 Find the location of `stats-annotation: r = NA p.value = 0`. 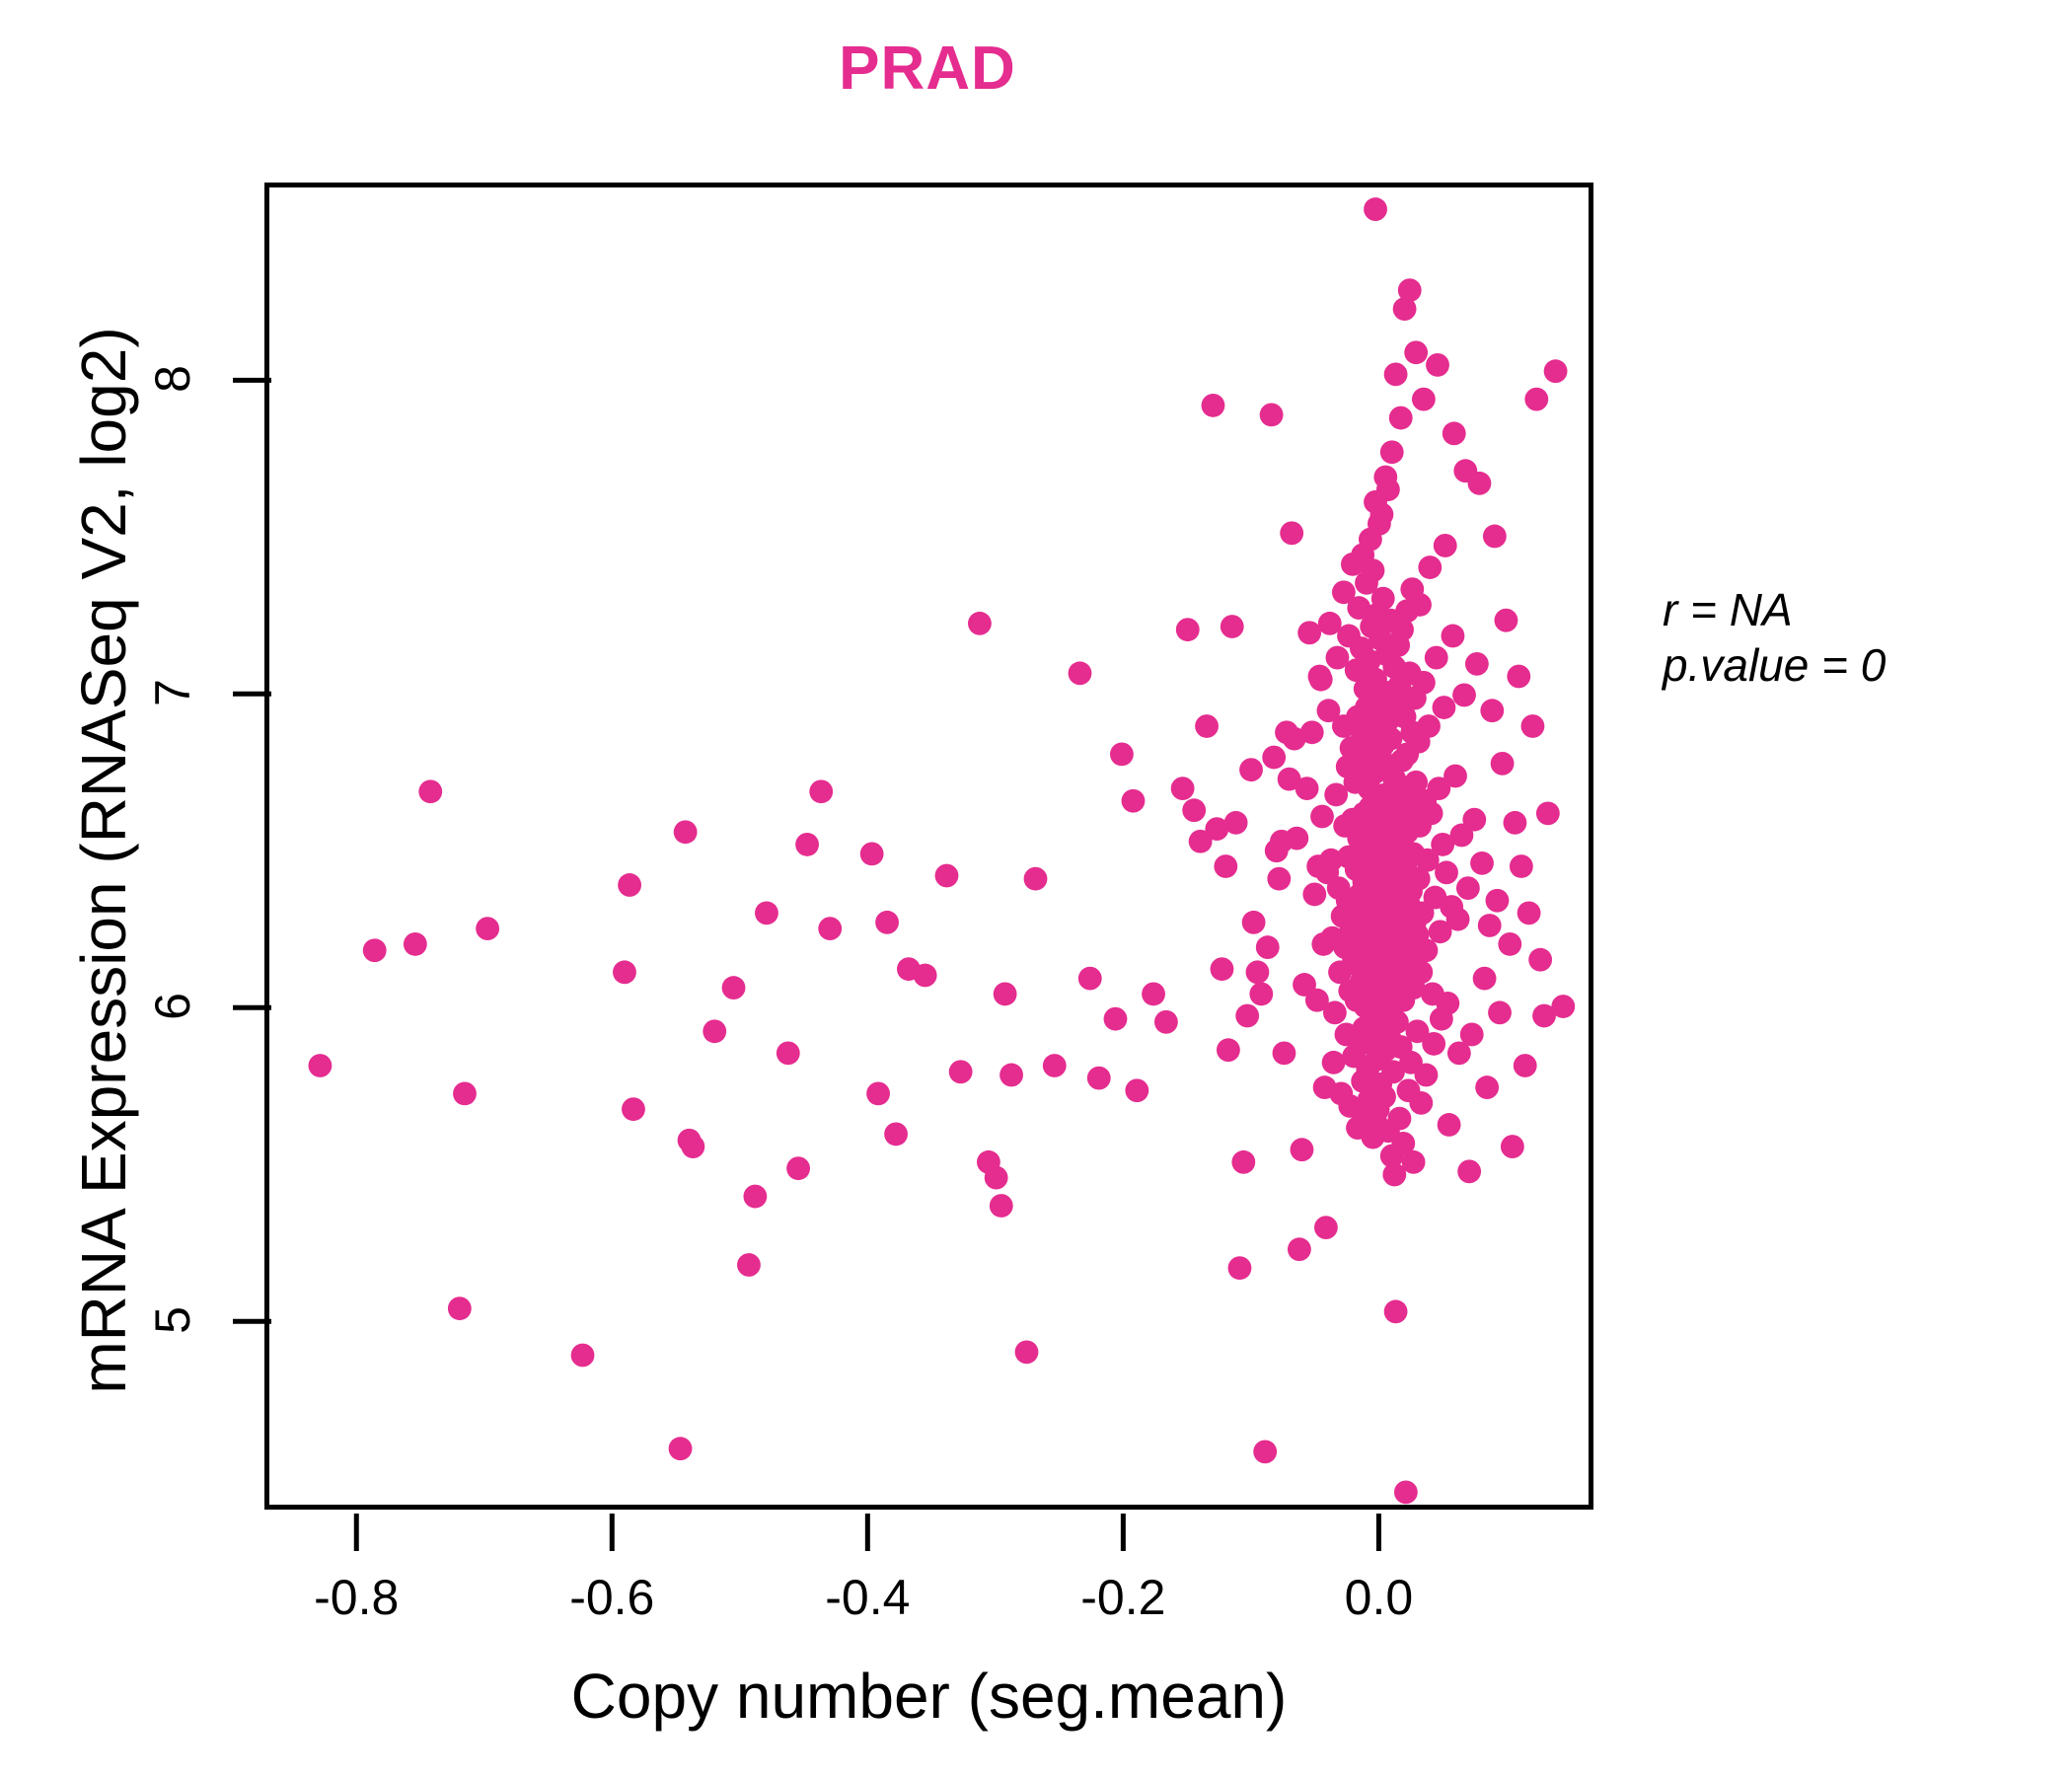

stats-annotation: r = NA p.value = 0 is located at coordinates (1774, 637).